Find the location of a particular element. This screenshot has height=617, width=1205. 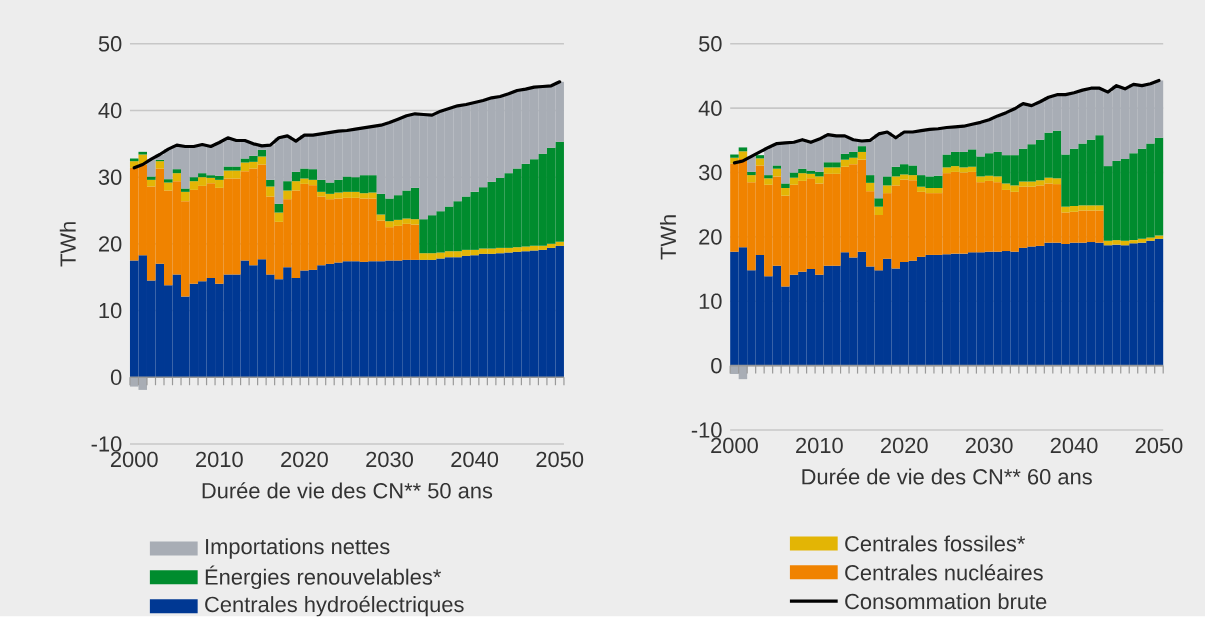

legend-label: Centrales hydroélectriques is located at coordinates (334, 606).